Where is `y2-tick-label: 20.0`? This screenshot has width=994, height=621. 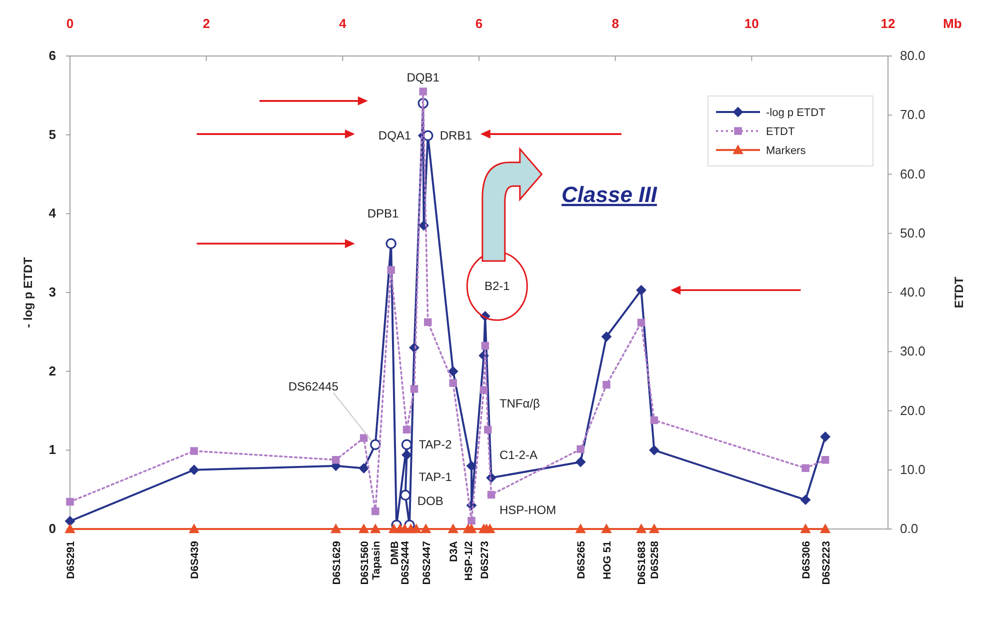 y2-tick-label: 20.0 is located at coordinates (913, 410).